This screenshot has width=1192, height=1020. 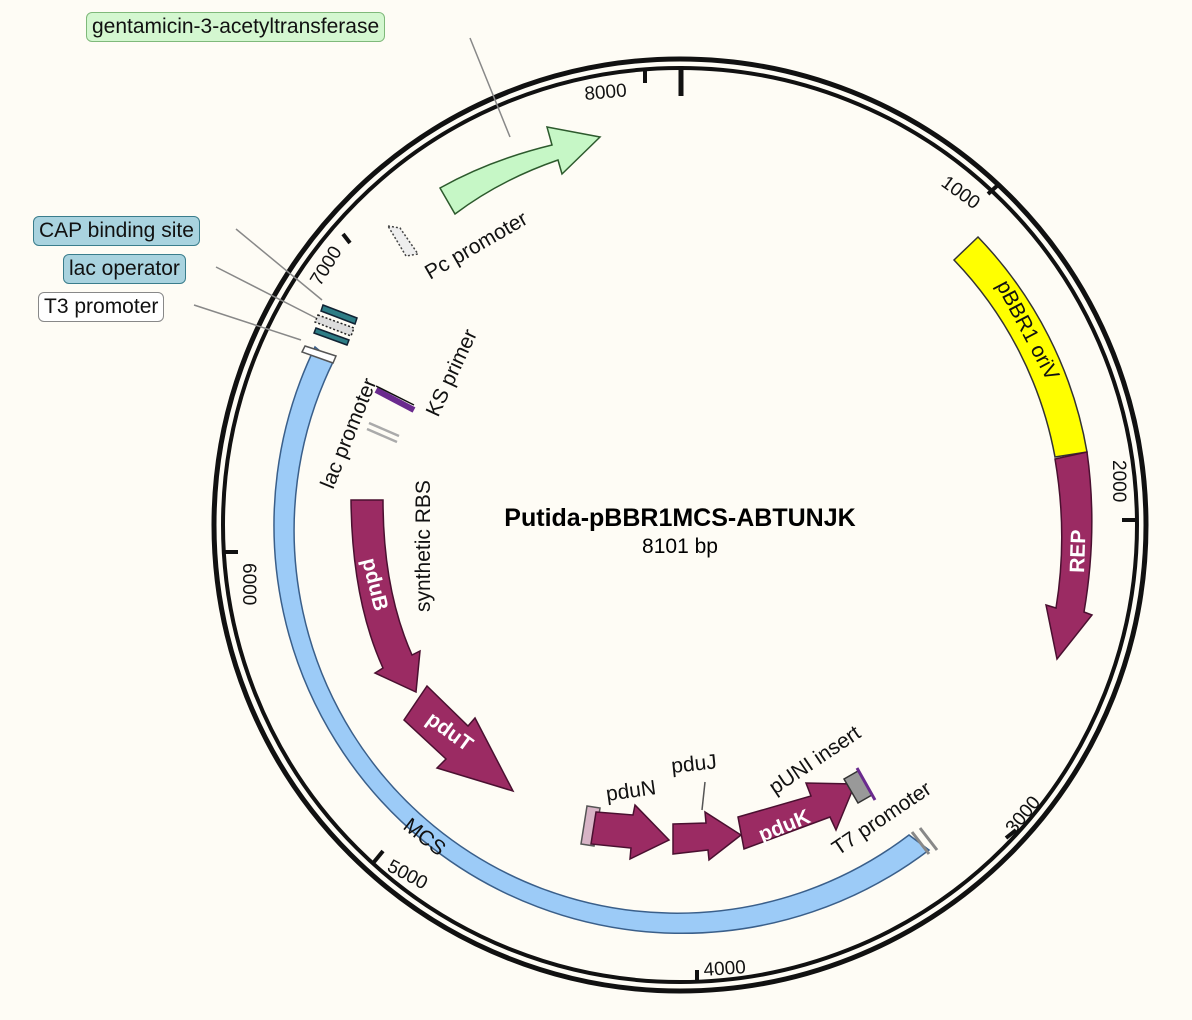 I want to click on gentamicin-3-acetyltransferase-feature, so click(x=520, y=171).